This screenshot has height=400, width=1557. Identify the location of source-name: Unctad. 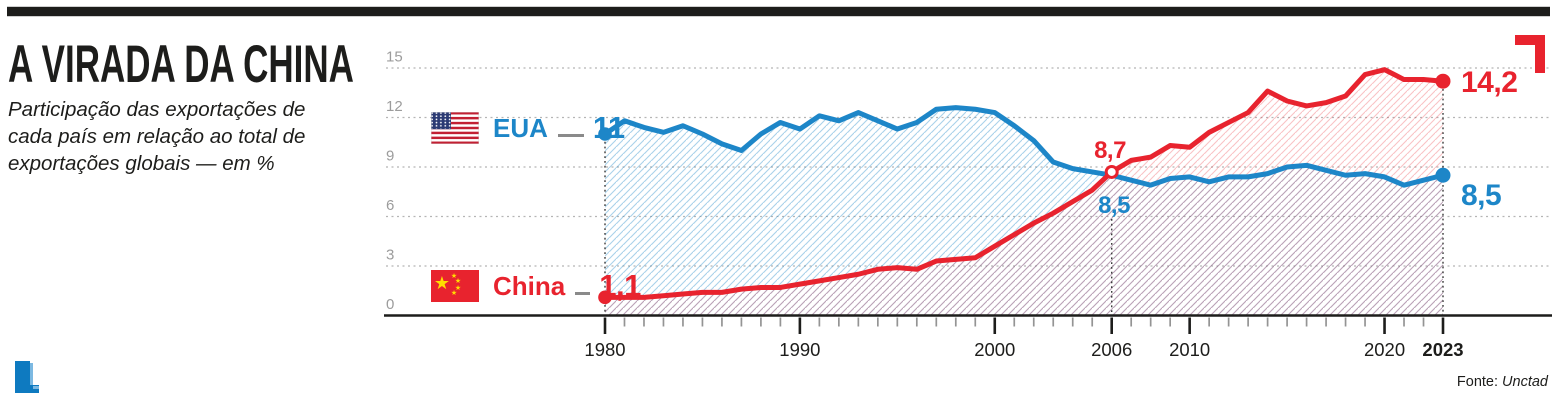
(1525, 382).